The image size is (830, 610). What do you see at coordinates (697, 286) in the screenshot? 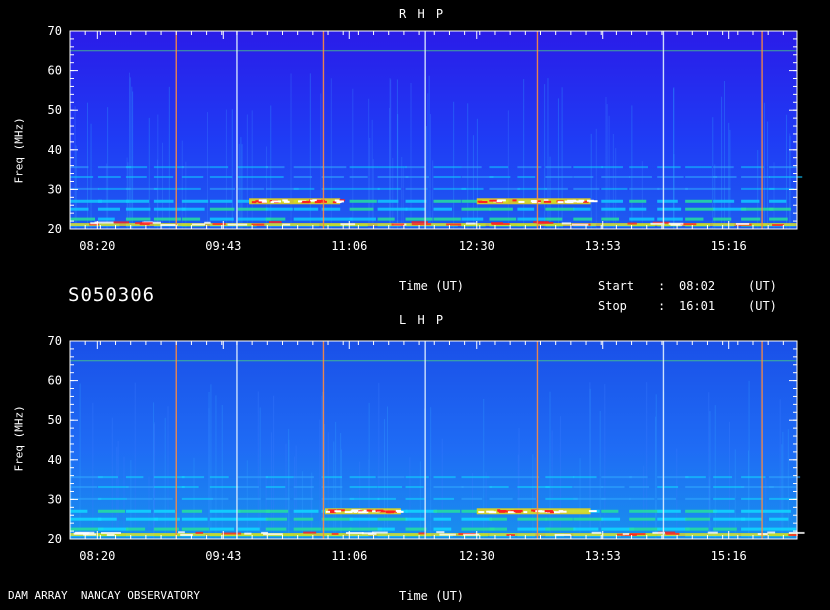
I see `start-time: 08:02` at bounding box center [697, 286].